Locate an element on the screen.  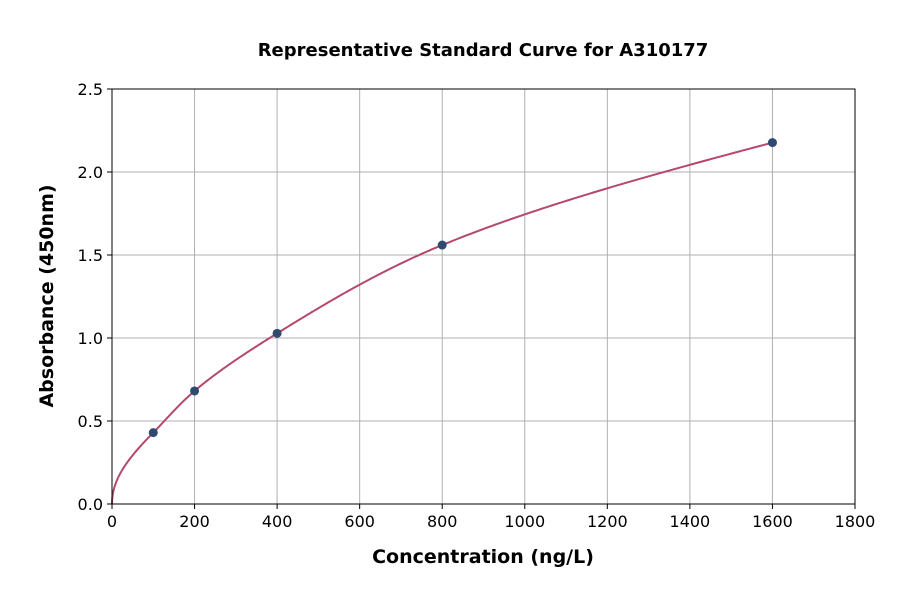
x-axis-ticks: 0 200 400 600 800 1000 1200 1400 1600 1800 is located at coordinates (491, 517).